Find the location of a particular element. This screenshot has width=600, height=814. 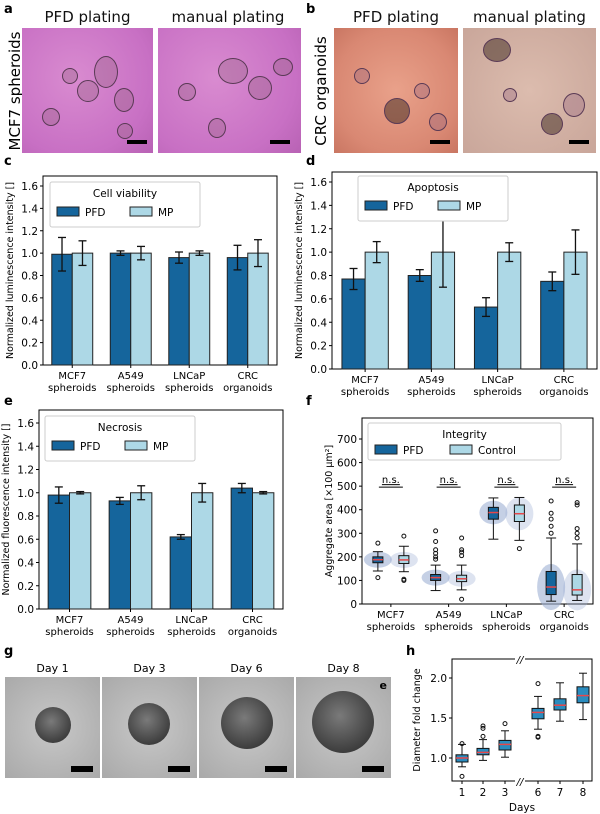

e-xtick-label: MCF7 is located at coordinates (70, 620).